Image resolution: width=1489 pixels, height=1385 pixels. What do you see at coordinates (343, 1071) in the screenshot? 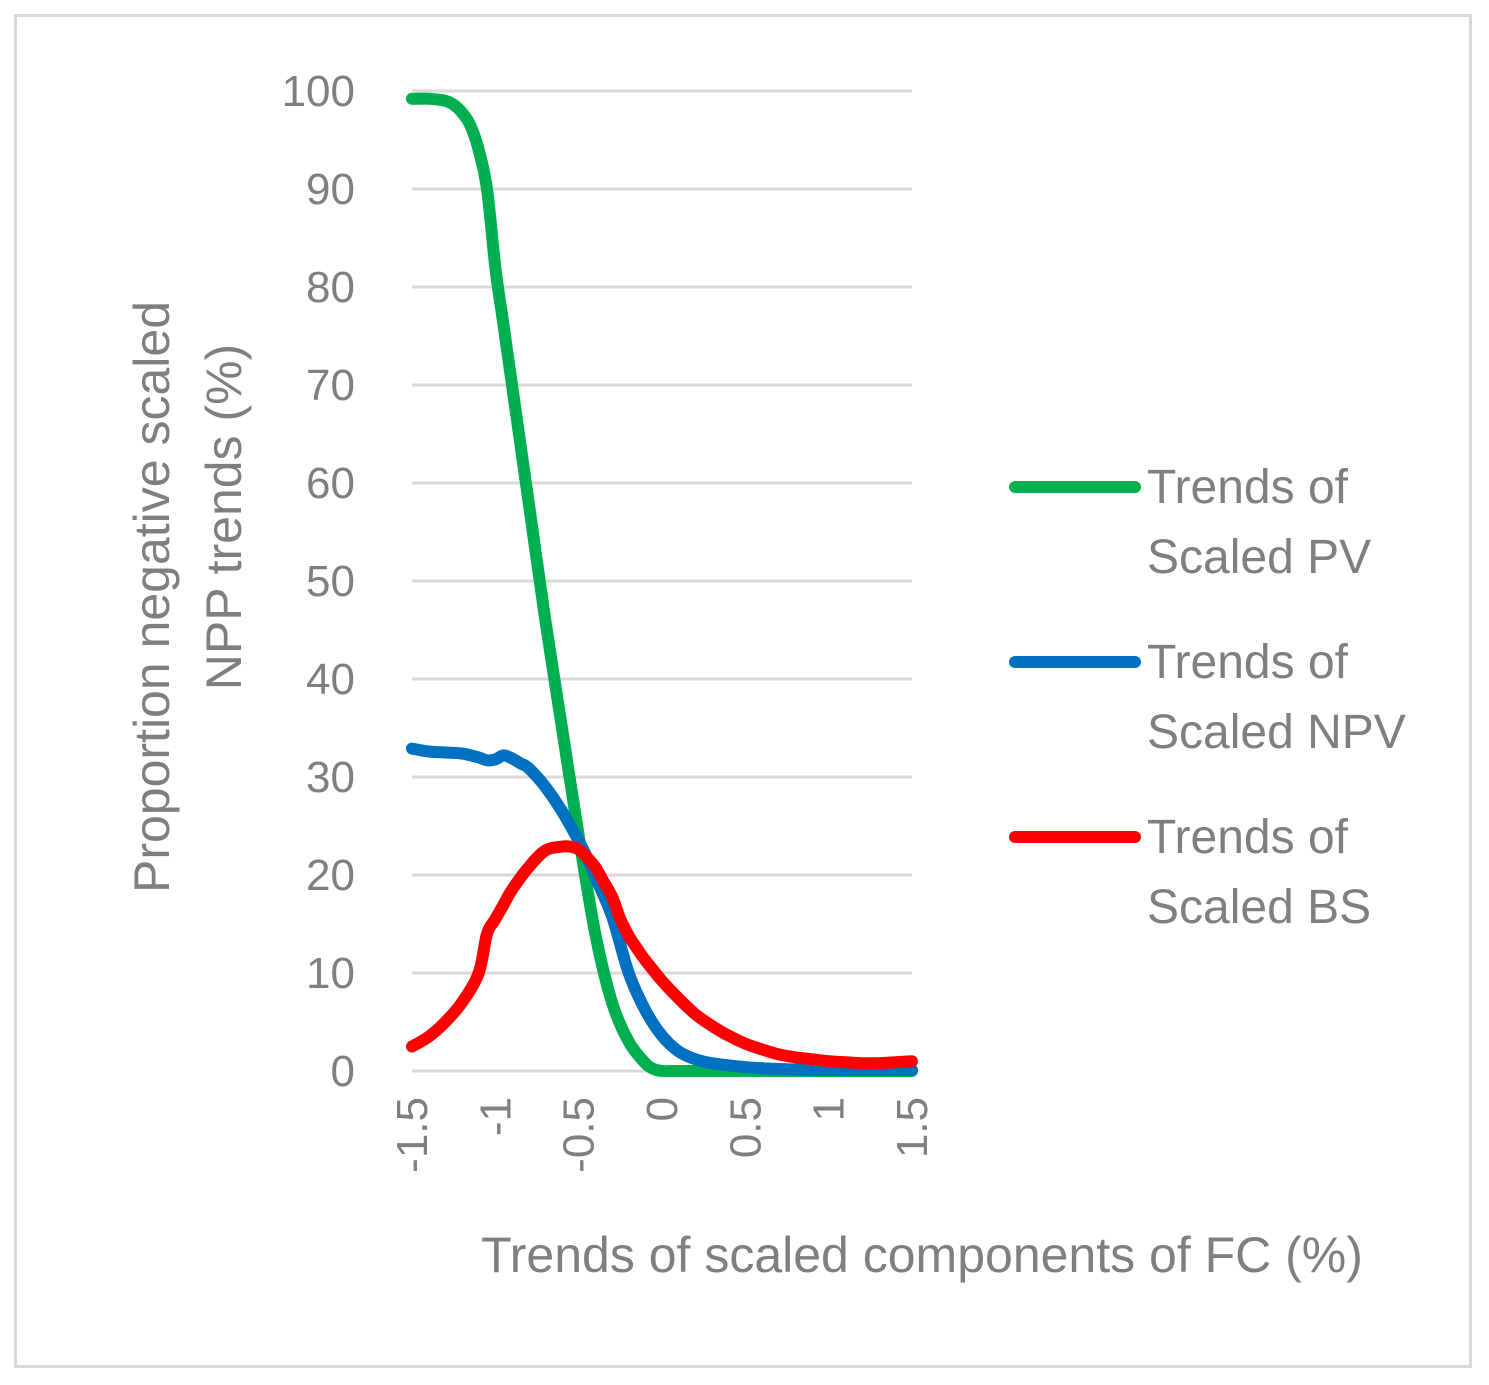
I see `y-tick-label: 0` at bounding box center [343, 1071].